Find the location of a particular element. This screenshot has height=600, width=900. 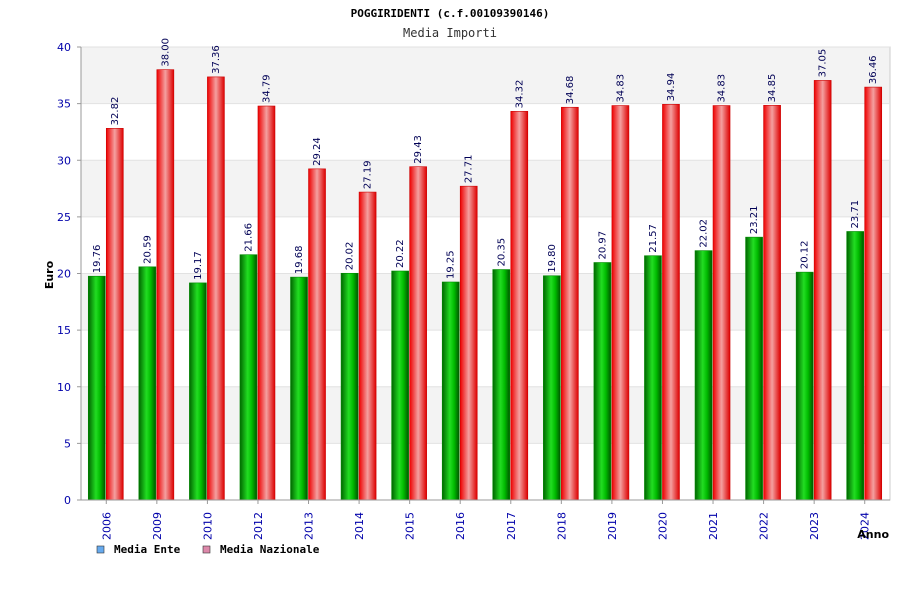

x-tick-label: 2020 is located at coordinates (662, 526).